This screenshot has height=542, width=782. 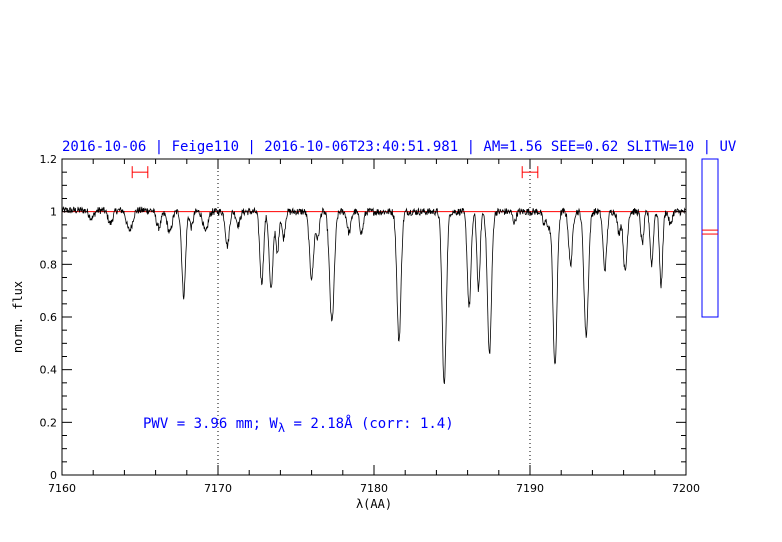 I want to click on y-axis-label: norm. flux, so click(x=18, y=317).